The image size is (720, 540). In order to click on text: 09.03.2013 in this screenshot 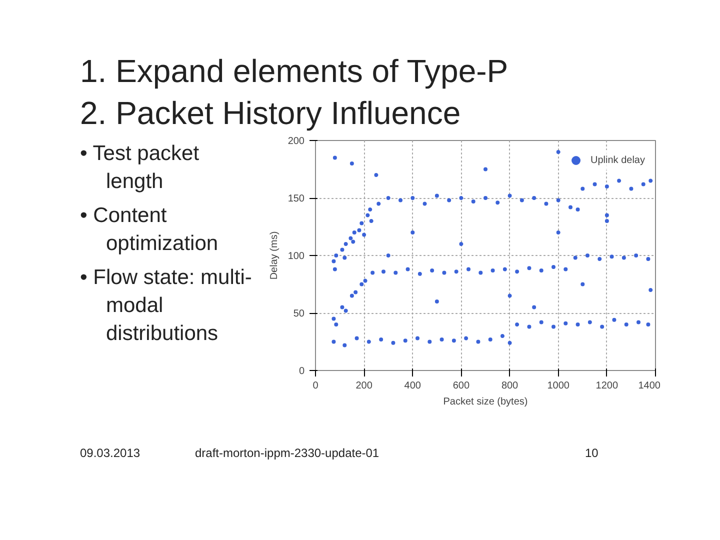, I will do `click(110, 453)`.